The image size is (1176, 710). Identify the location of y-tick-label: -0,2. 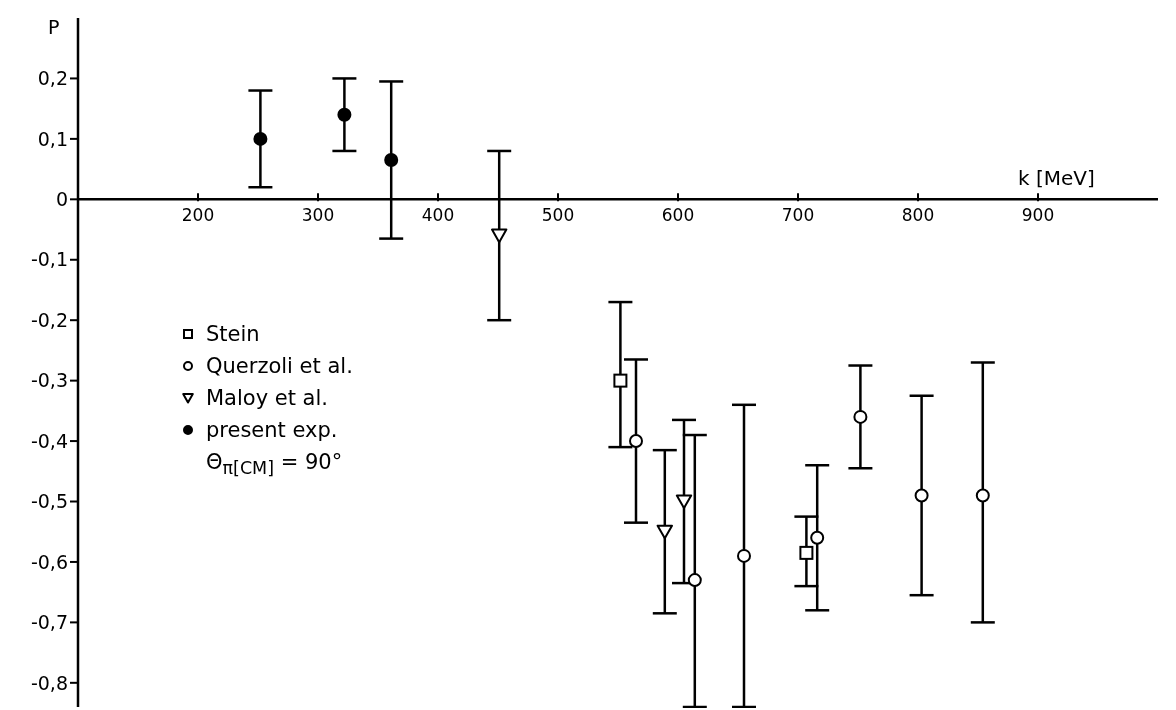
(49, 319).